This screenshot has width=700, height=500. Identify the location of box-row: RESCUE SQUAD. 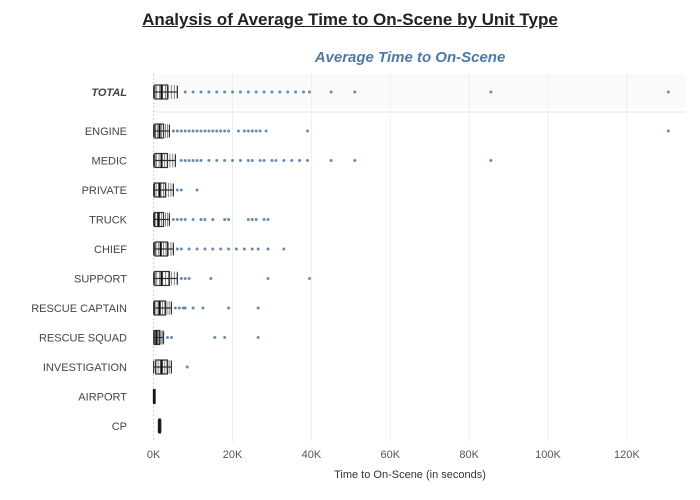
(149, 337).